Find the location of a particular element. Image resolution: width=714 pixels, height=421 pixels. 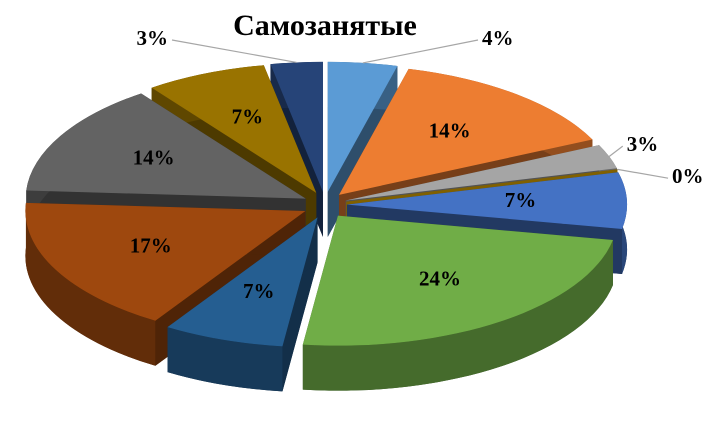

data-label: 24% is located at coordinates (440, 279).